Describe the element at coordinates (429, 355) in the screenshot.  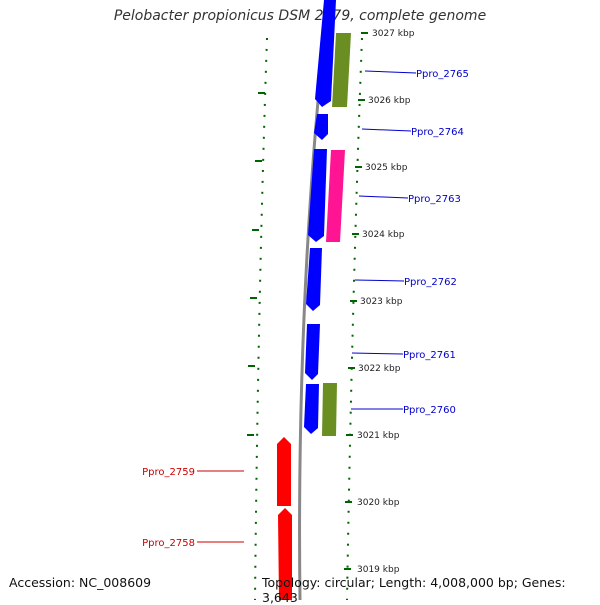
I see `gene-label-ppro-2761: Ppro_2761` at that location.